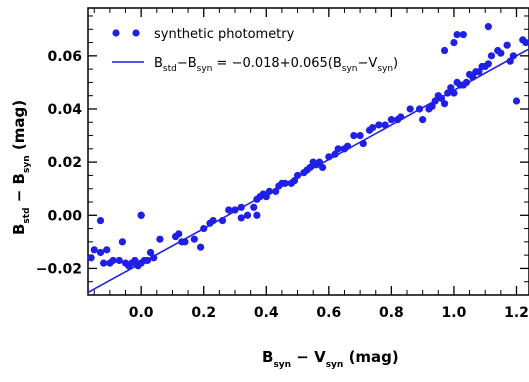  Describe the element at coordinates (64, 57) in the screenshot. I see `y-tick-label: 0.06` at that location.